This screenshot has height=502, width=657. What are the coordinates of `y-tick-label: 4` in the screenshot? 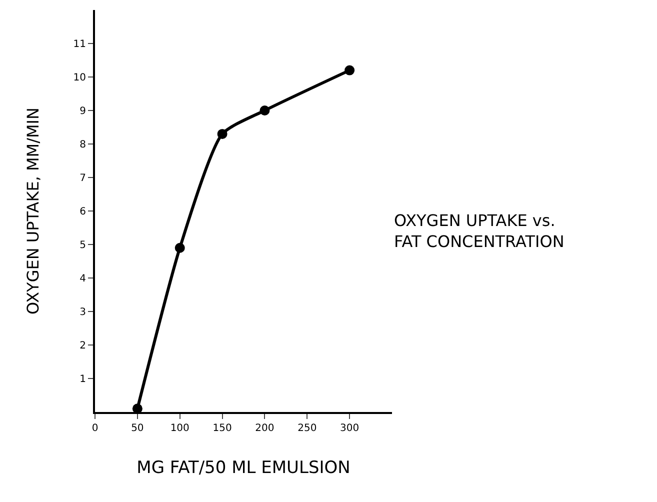 It's located at (83, 279).